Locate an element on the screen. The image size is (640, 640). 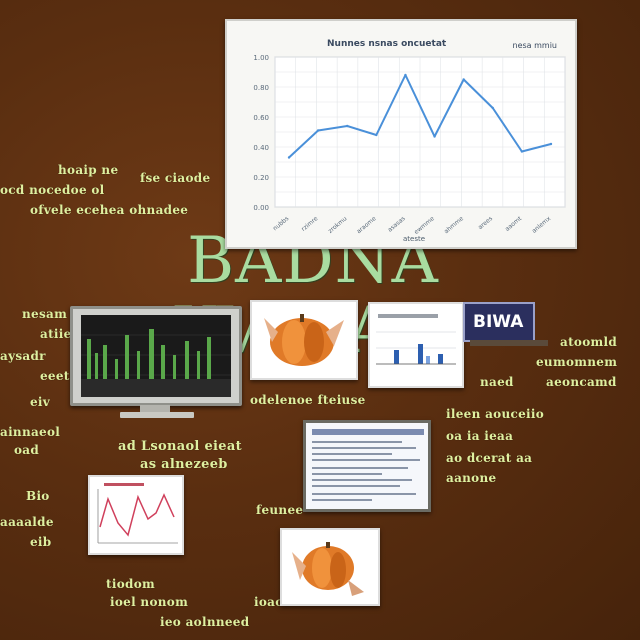
note-bl-1: Bio is located at coordinates (38, 496).